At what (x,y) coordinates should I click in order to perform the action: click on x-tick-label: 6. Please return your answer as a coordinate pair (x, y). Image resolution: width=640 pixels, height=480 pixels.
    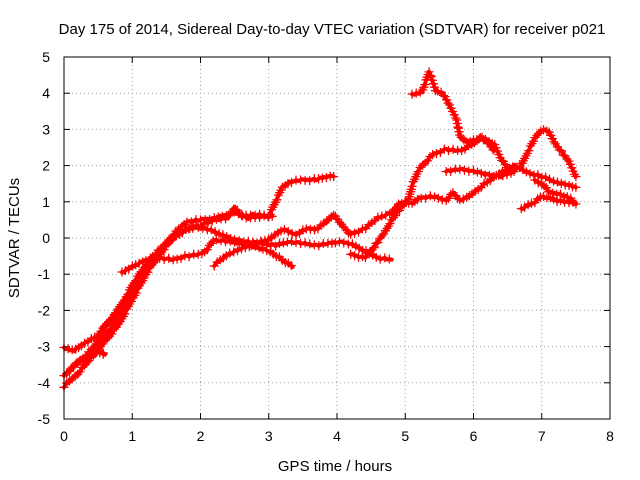
    Looking at the image, I should click on (474, 436).